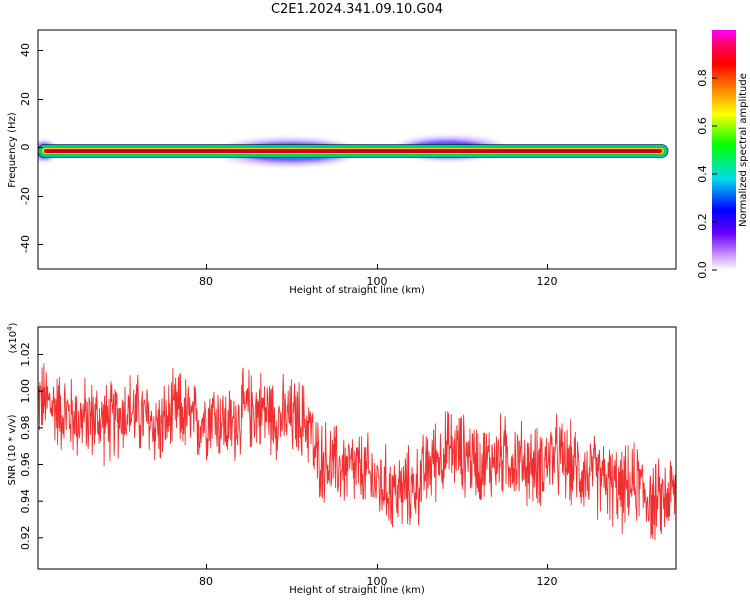  I want to click on y-tick-label: 0, so click(25, 147).